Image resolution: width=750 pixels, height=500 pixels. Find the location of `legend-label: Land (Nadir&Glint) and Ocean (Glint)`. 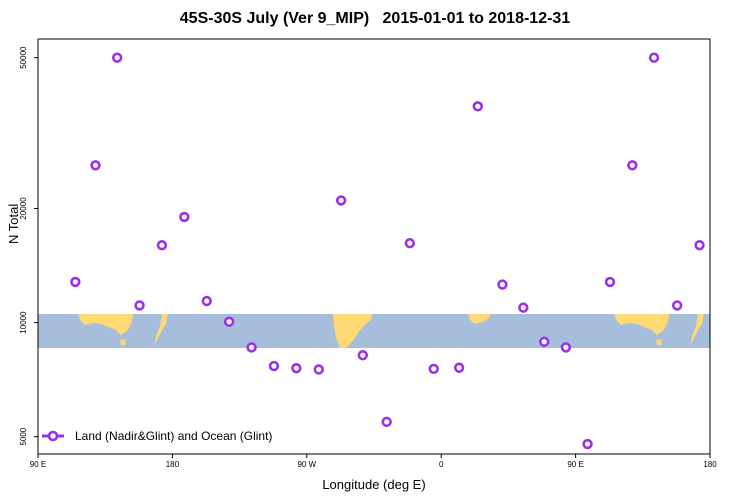

legend-label: Land (Nadir&Glint) and Ocean (Glint) is located at coordinates (173, 436).